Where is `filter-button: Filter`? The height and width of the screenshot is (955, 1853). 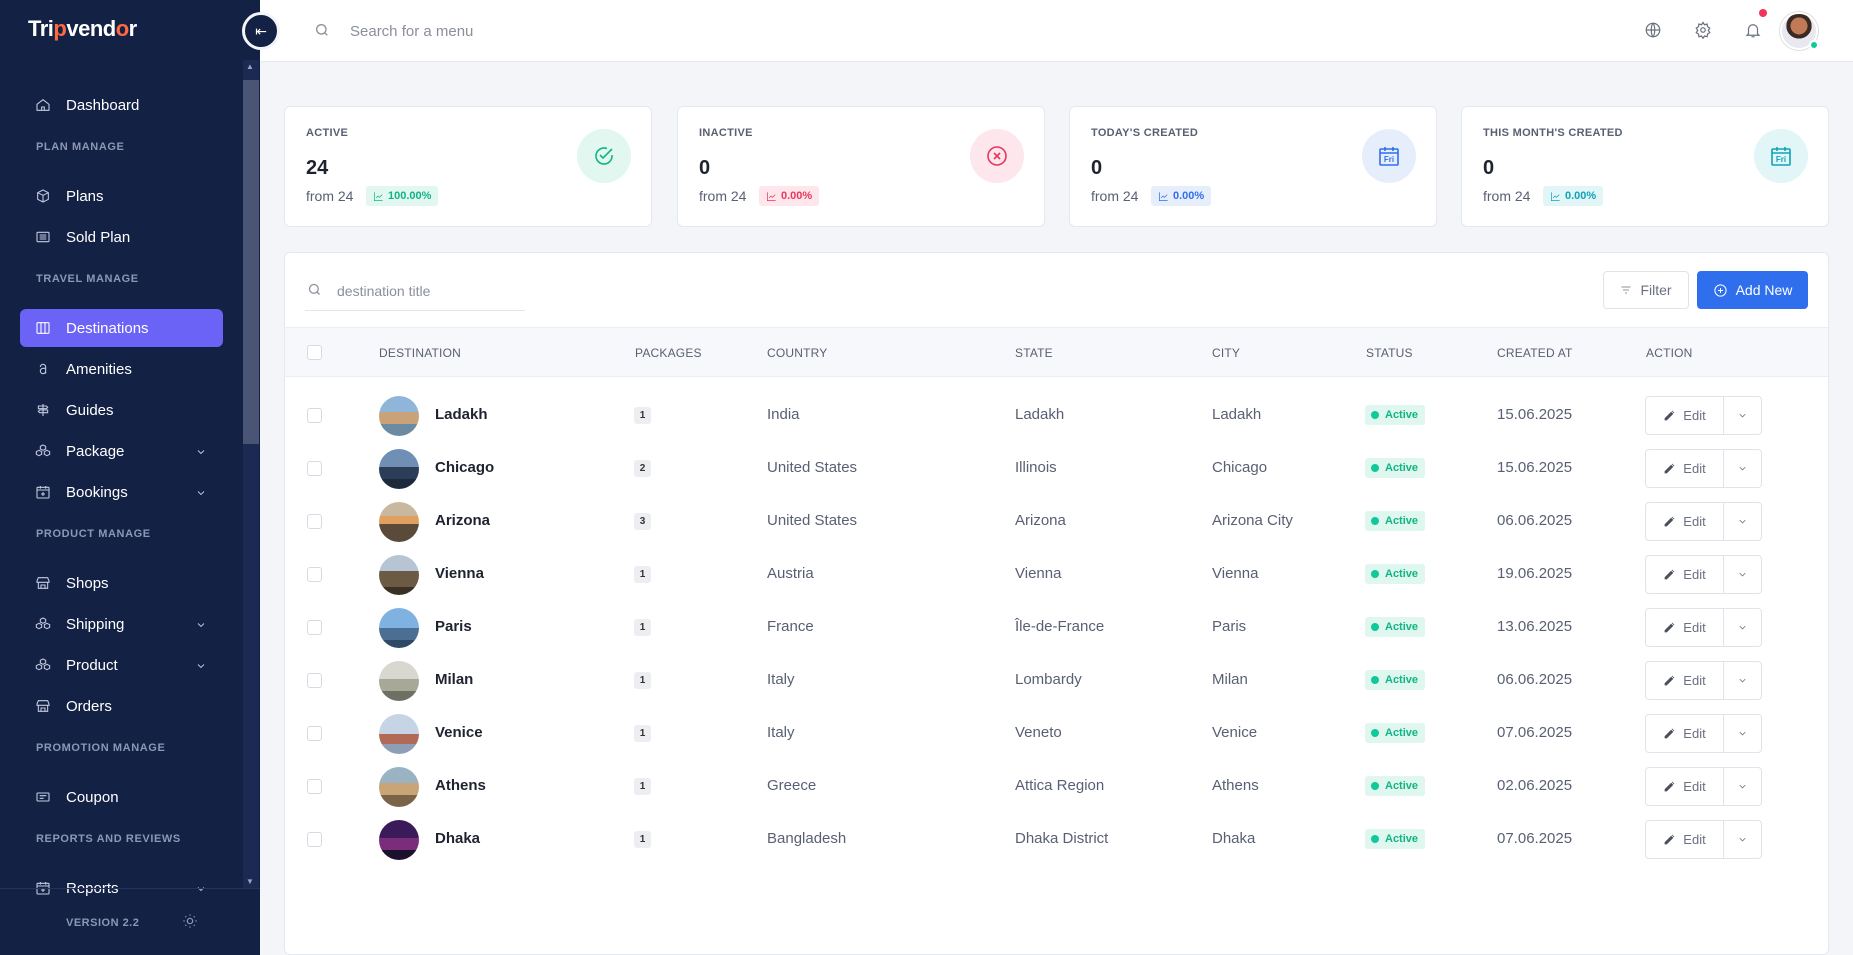
filter-button: Filter is located at coordinates (1646, 290).